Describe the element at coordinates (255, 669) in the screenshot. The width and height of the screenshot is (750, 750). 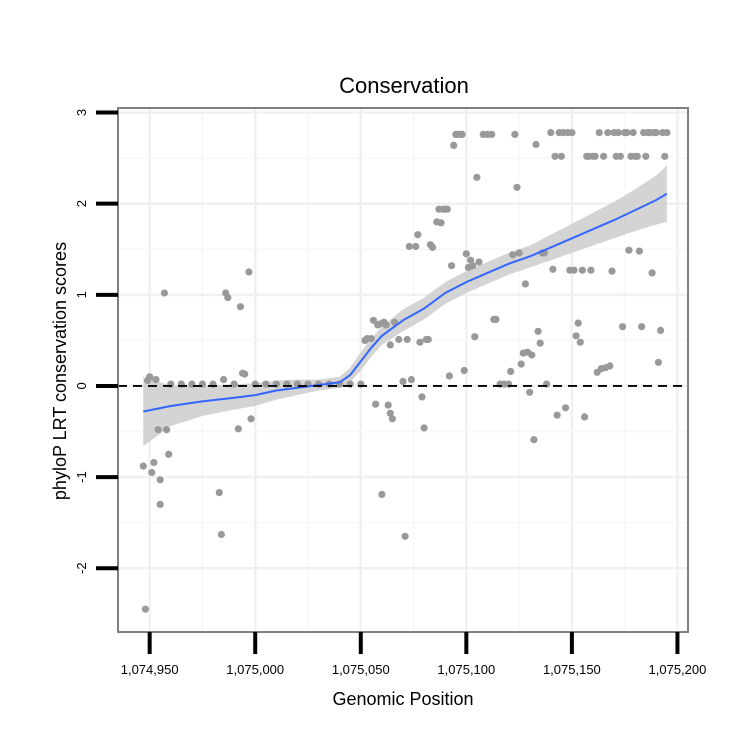
I see `x-tick-label: 1,075,000` at that location.